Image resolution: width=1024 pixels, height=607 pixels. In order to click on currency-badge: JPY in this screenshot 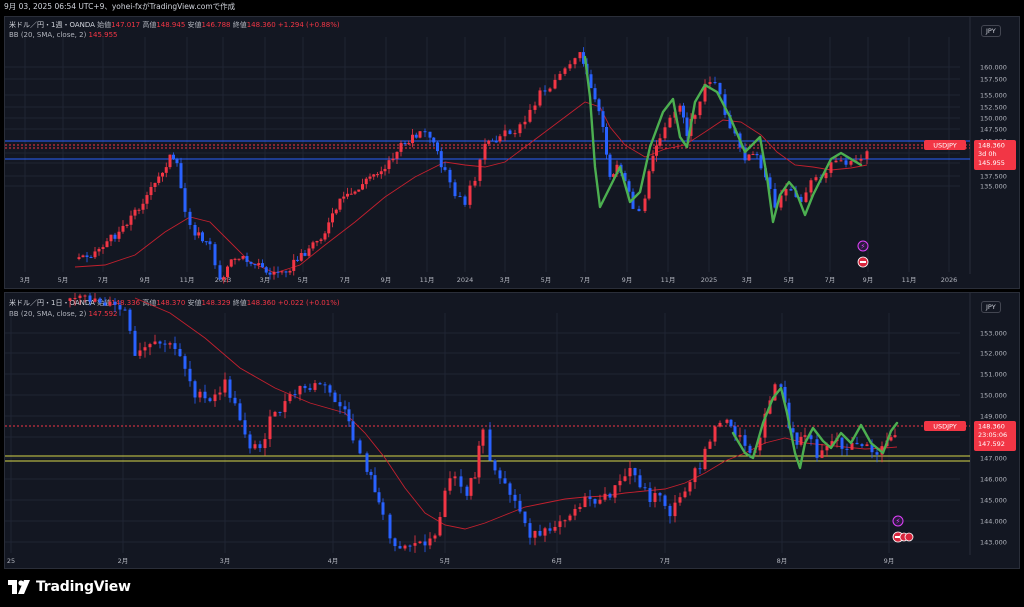, I will do `click(991, 307)`.